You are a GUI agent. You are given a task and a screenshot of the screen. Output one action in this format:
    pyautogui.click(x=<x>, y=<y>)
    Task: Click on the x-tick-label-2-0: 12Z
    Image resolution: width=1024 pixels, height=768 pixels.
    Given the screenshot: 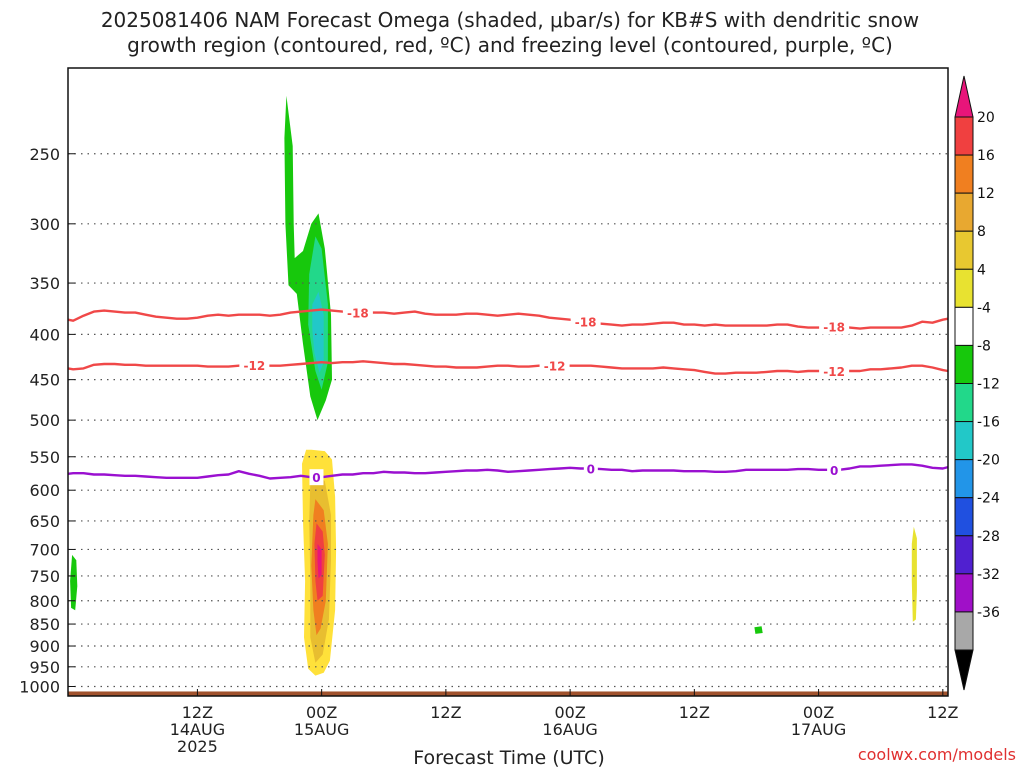 What is the action you would take?
    pyautogui.click(x=445, y=712)
    